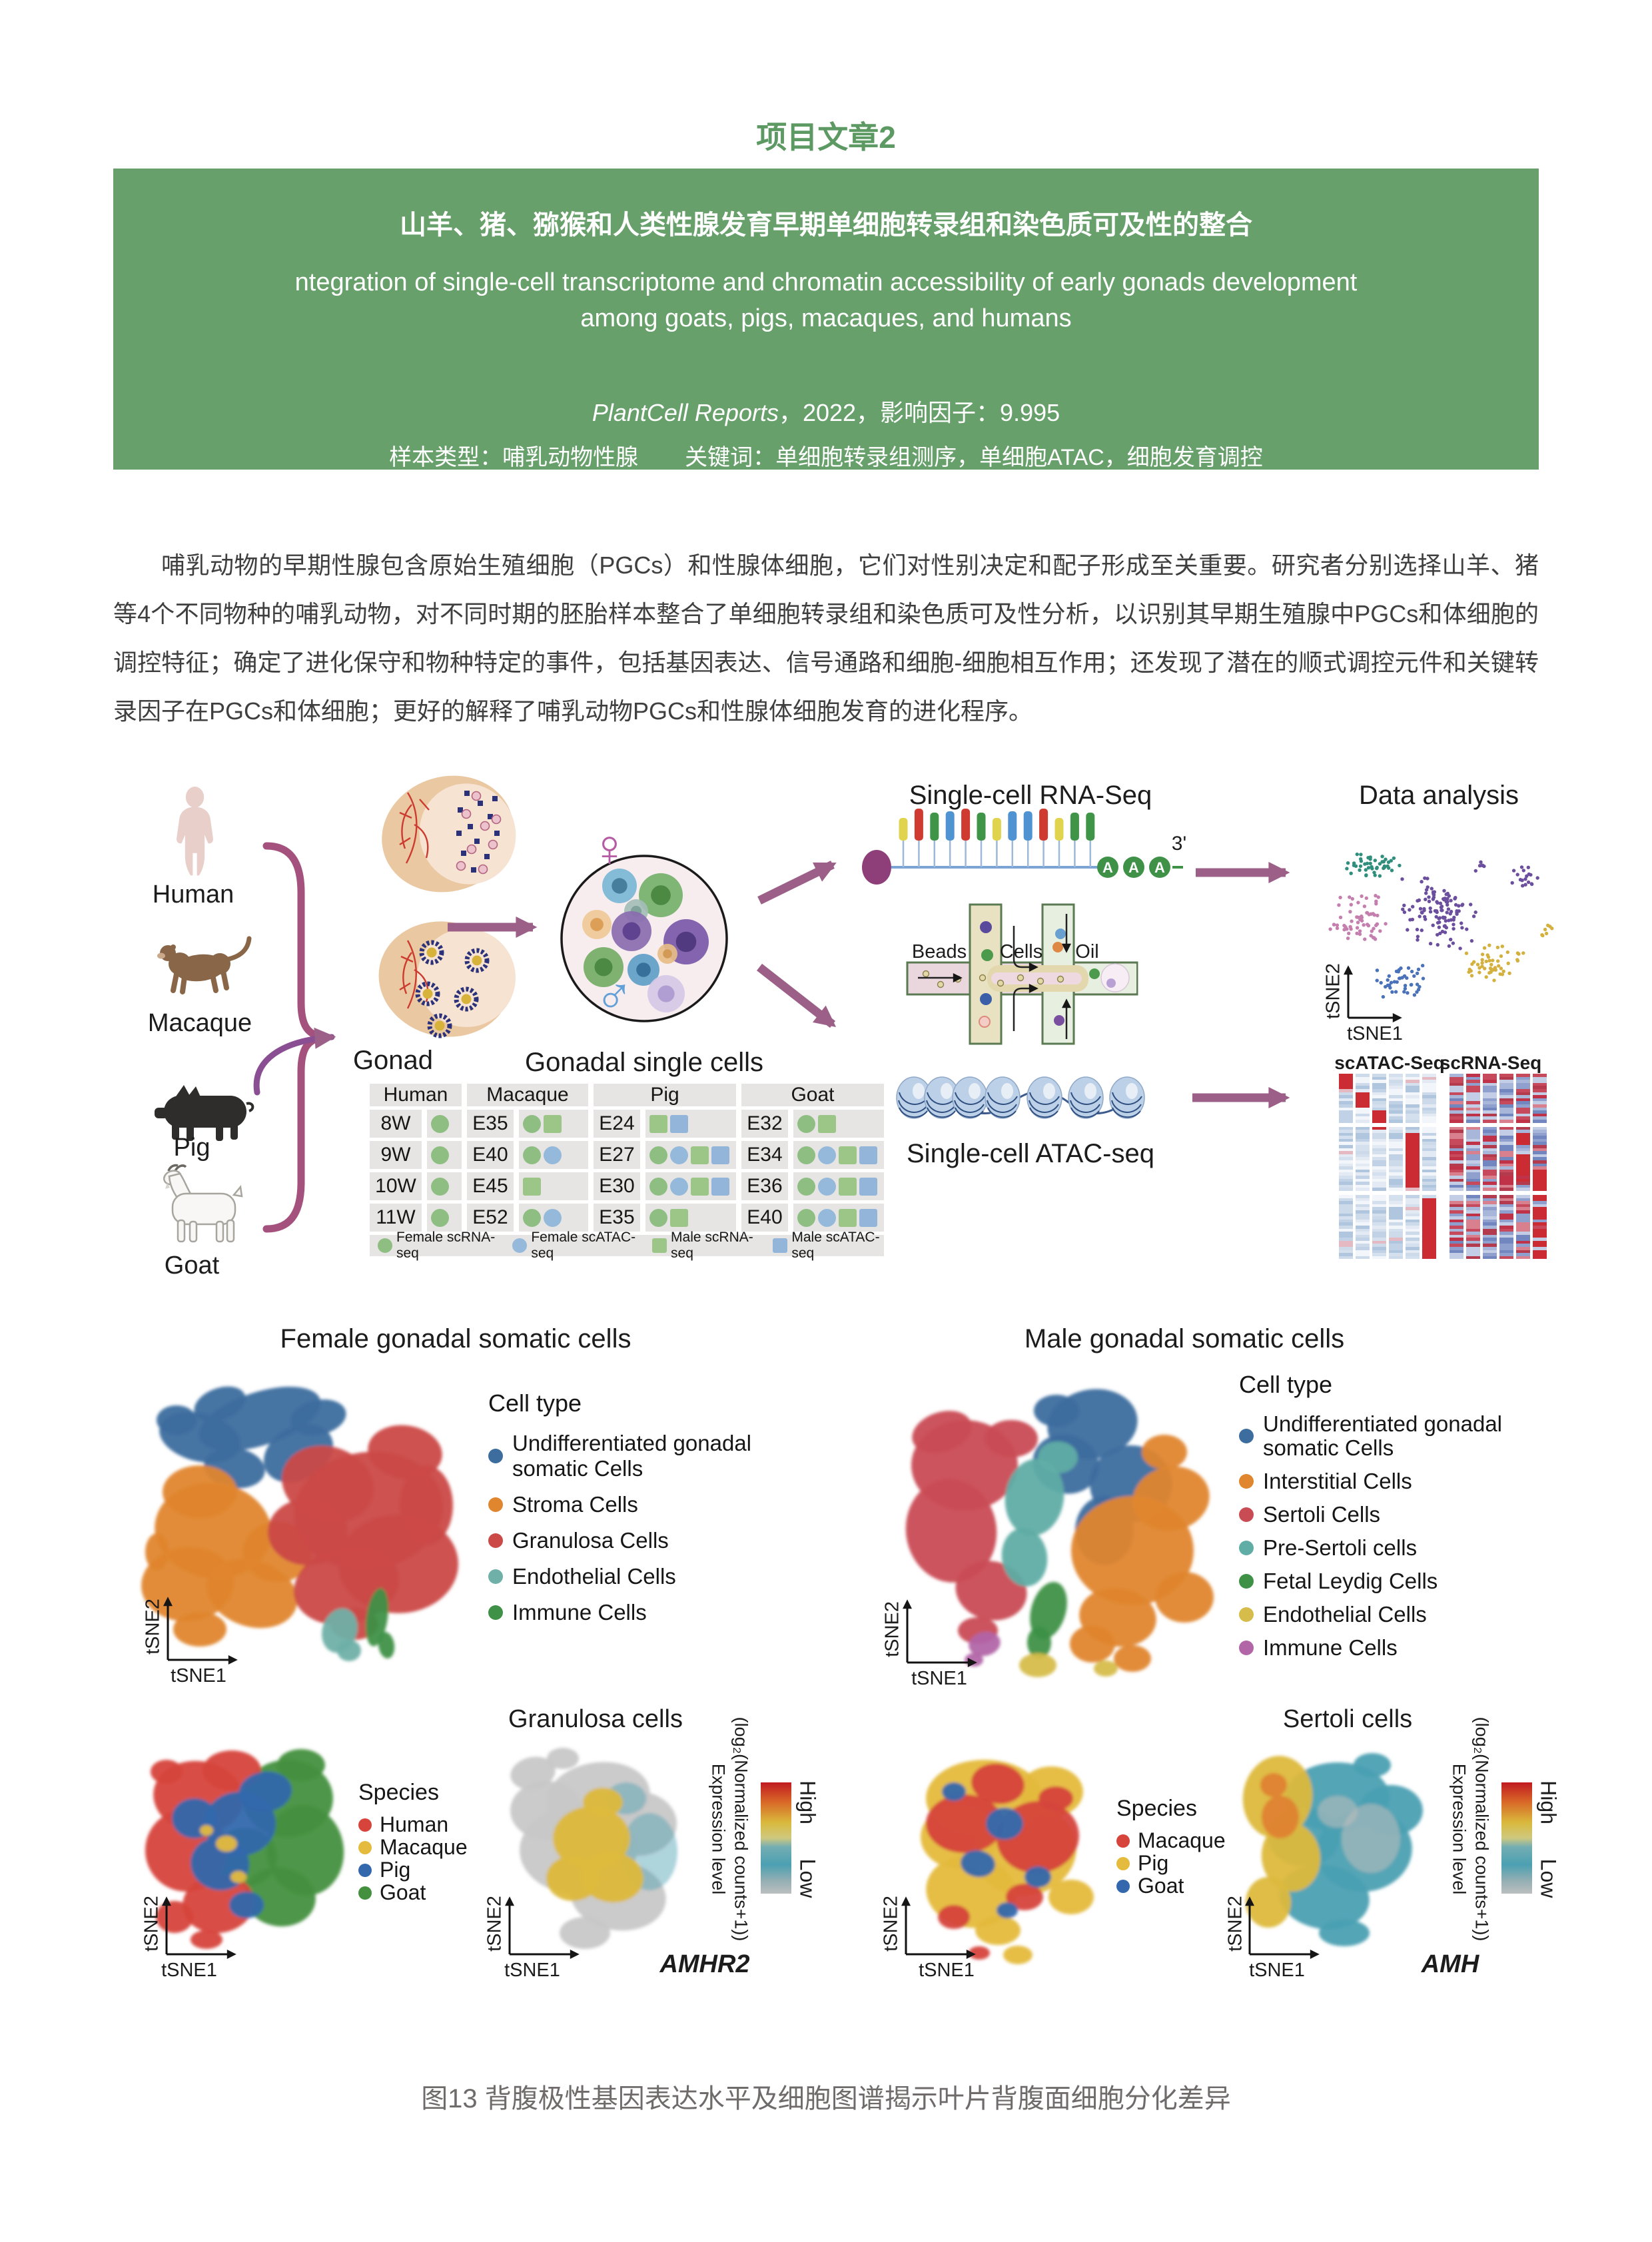 The height and width of the screenshot is (2242, 1652). Describe the element at coordinates (1548, 1878) in the screenshot. I see `colorbar-low-right: Low` at that location.